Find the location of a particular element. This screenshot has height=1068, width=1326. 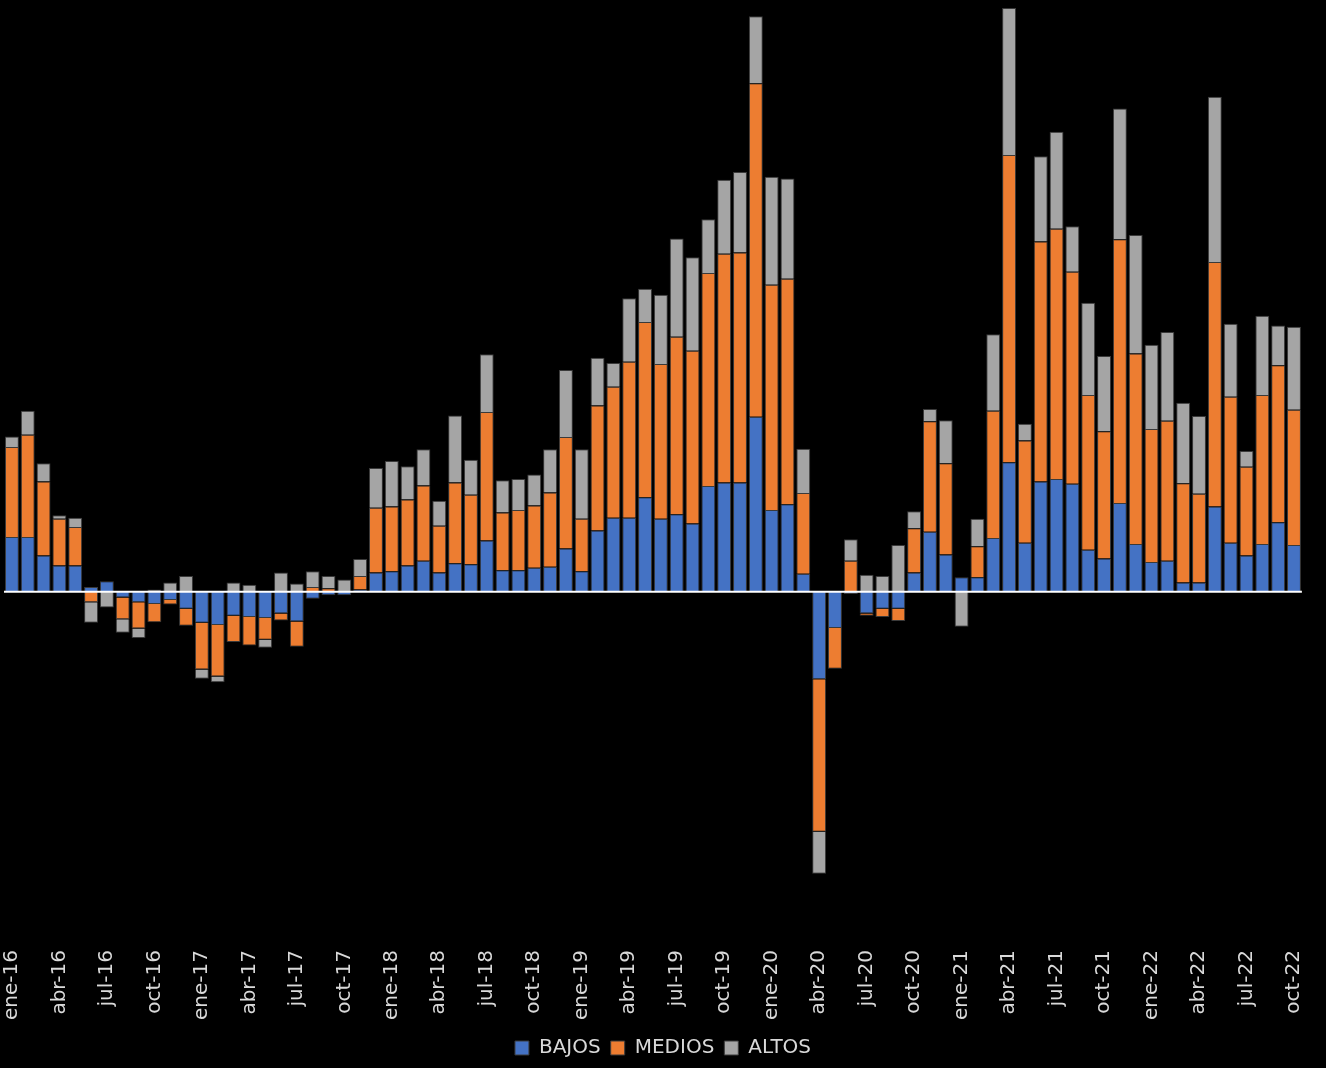

x-tick-label: ene-16 is located at coordinates (11, 985).